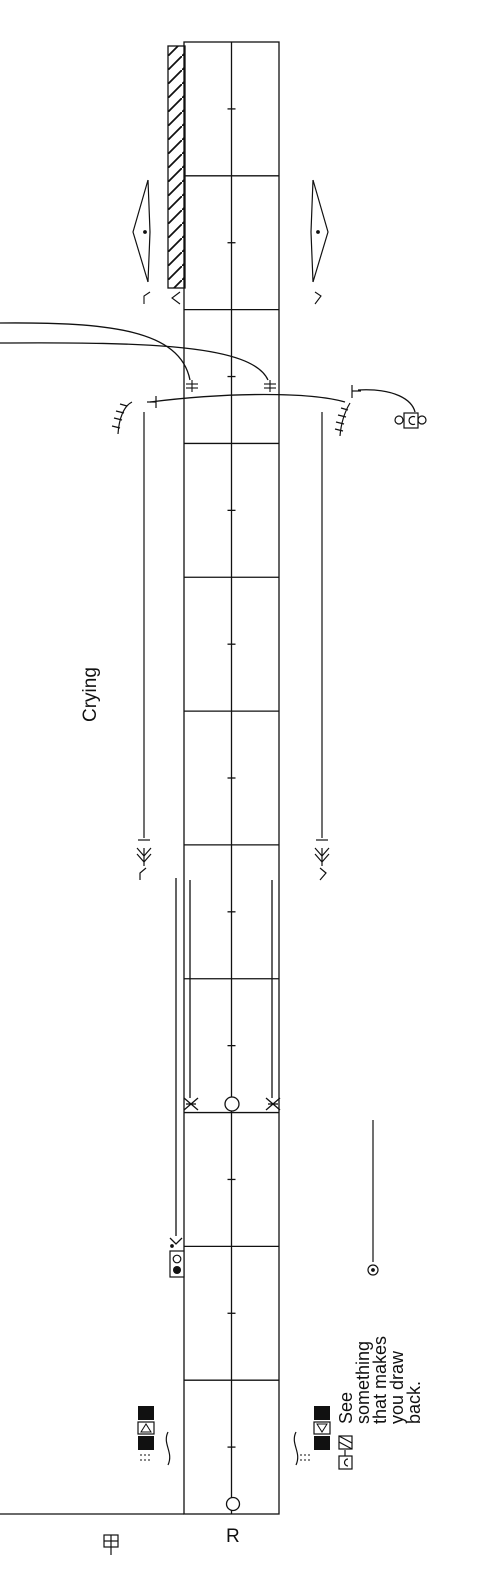  I want to click on beat-ticks, so click(231, 778).